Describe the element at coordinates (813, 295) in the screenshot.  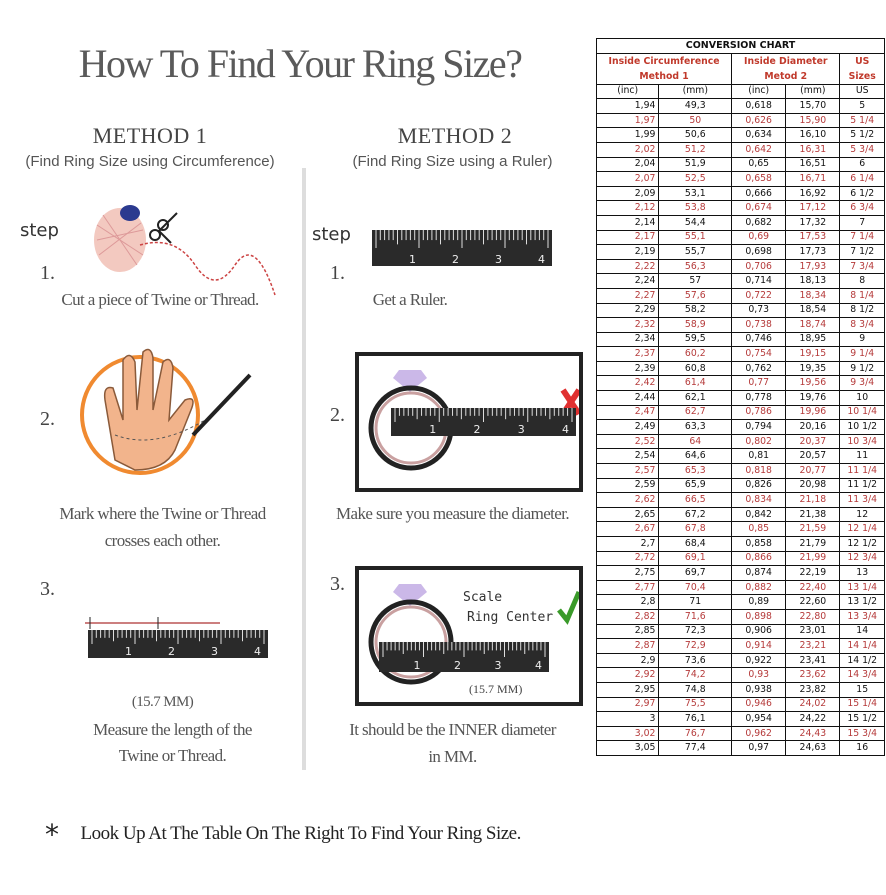
I see `table-cell: 18,34` at that location.